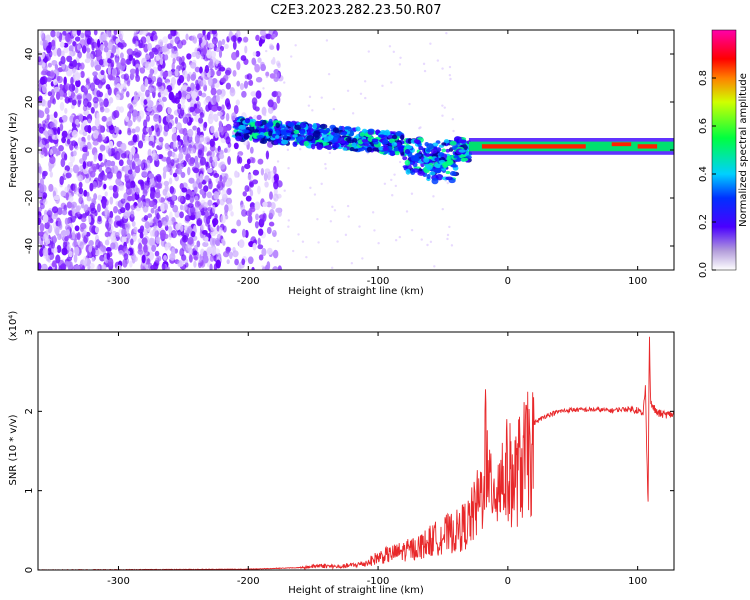  What do you see at coordinates (13, 326) in the screenshot?
I see `snr-multiplier-label: (x10⁴)` at bounding box center [13, 326].